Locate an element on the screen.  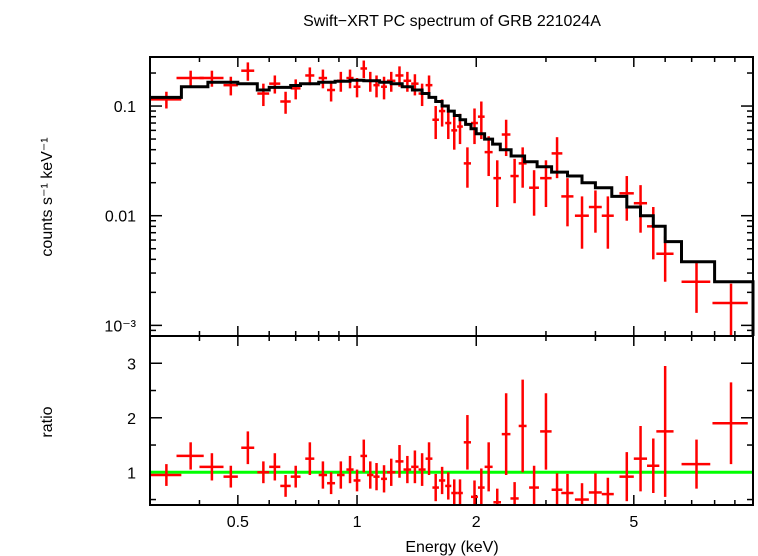
x-tick-label: 5 is located at coordinates (633, 522).